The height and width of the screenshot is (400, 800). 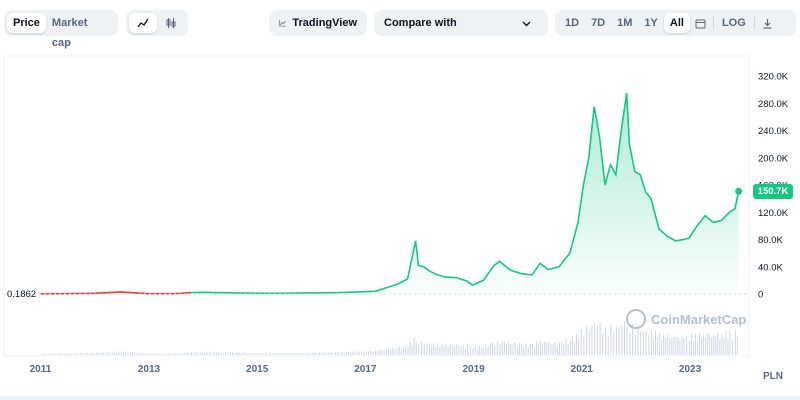 What do you see at coordinates (598, 23) in the screenshot?
I see `range-7d: 7D` at bounding box center [598, 23].